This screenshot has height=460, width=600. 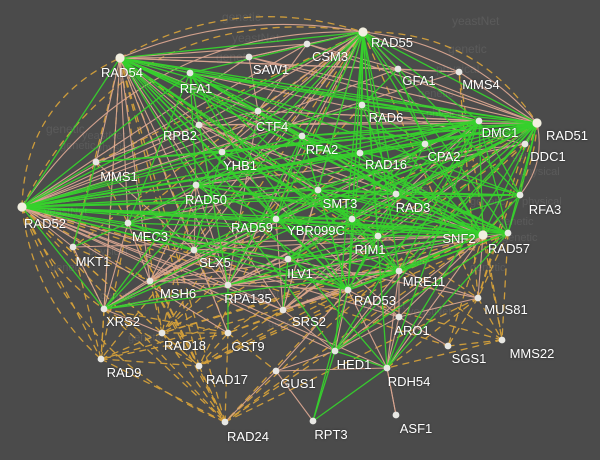 What do you see at coordinates (128, 223) in the screenshot?
I see `network-node-mec3` at bounding box center [128, 223].